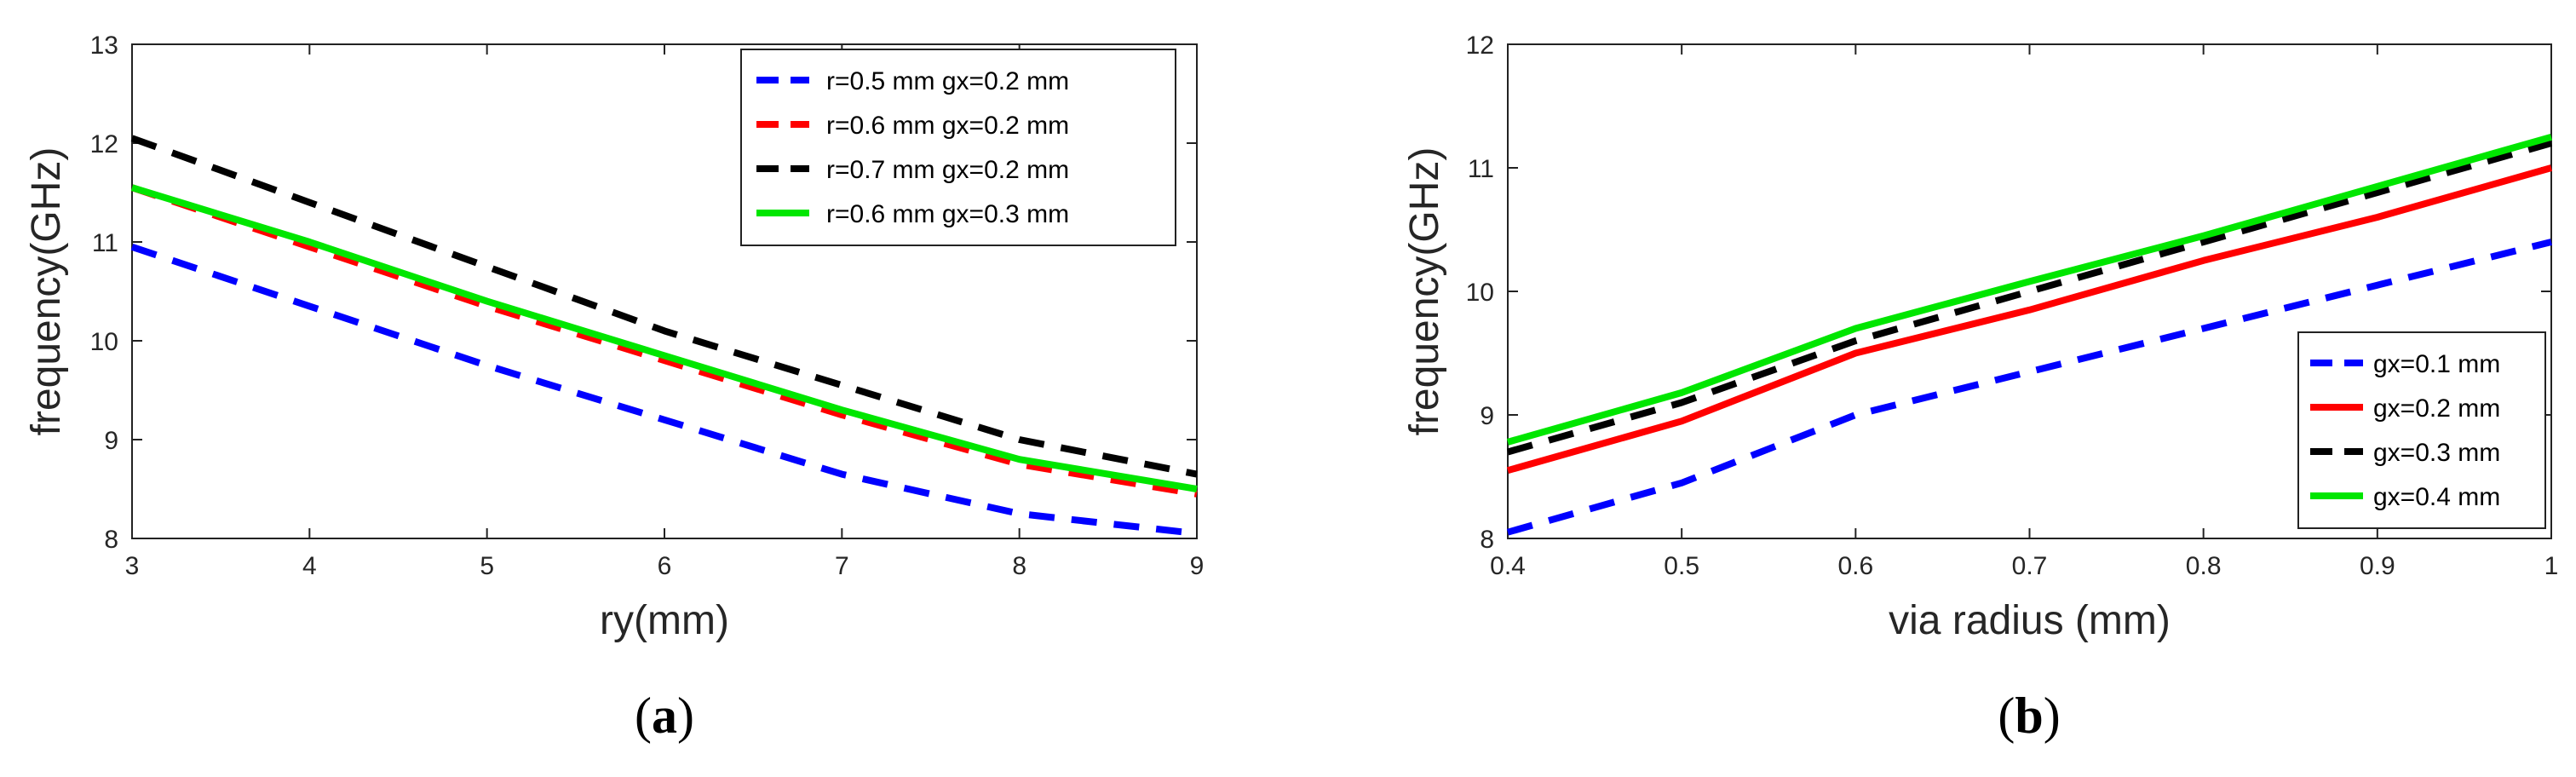  What do you see at coordinates (1855, 566) in the screenshot?
I see `x-tick-label: 0.6` at bounding box center [1855, 566].